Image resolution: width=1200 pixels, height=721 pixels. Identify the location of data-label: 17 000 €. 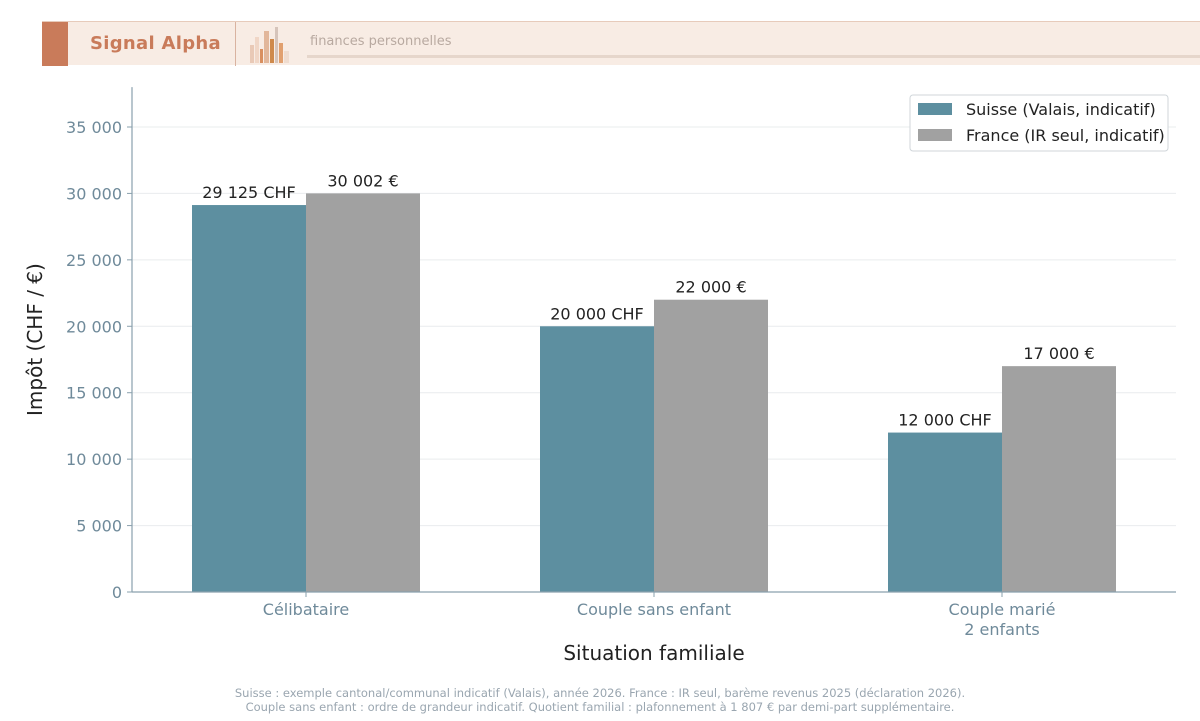
(1058, 353).